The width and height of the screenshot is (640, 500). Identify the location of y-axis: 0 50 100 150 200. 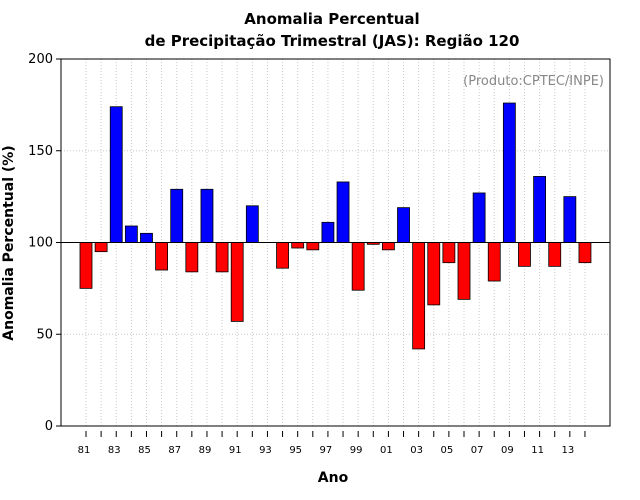
(44, 243).